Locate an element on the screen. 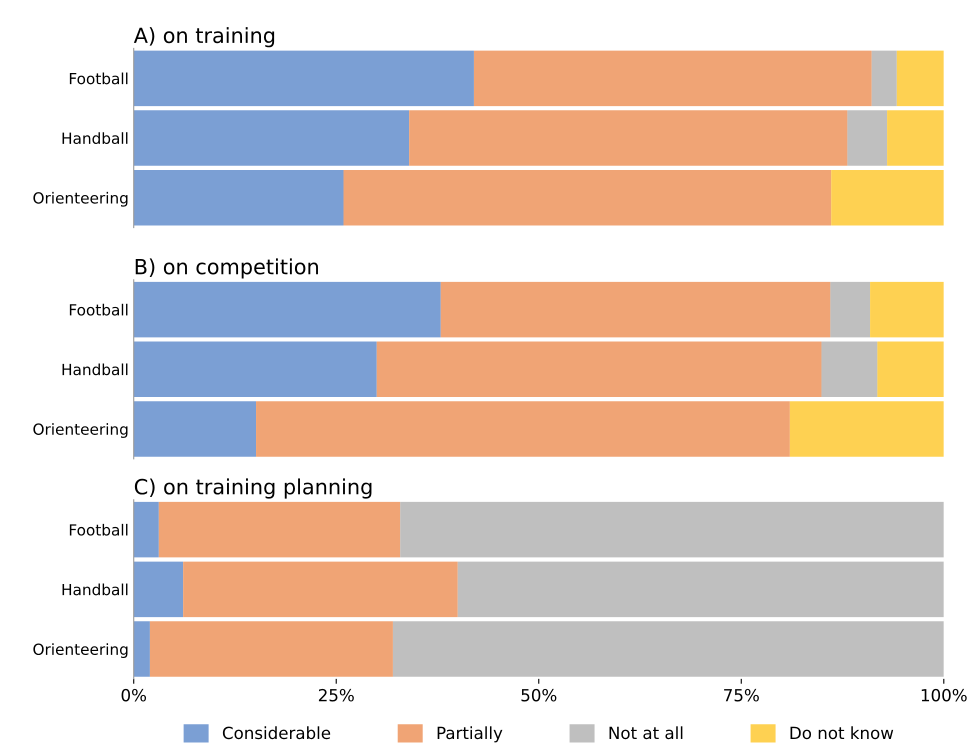 This screenshot has height=746, width=976. x-tick-label: 75% is located at coordinates (741, 695).